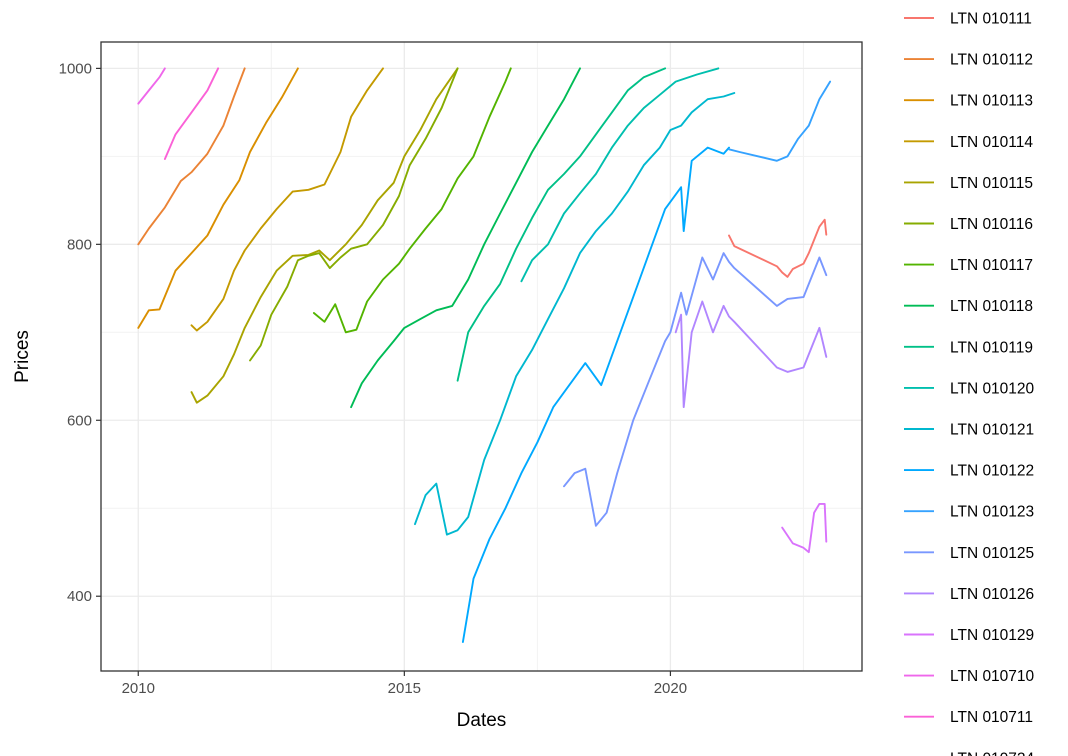 The height and width of the screenshot is (756, 1068). What do you see at coordinates (991, 60) in the screenshot?
I see `legend-label: LTN 010112` at bounding box center [991, 60].